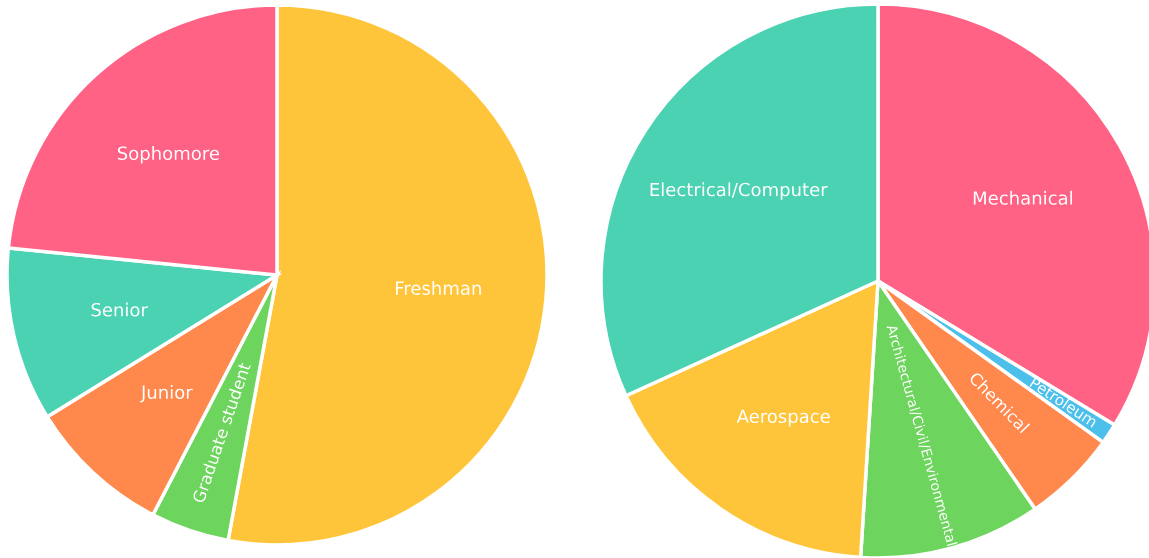  Describe the element at coordinates (1022, 197) in the screenshot. I see `slice-label: Mechanical` at that location.